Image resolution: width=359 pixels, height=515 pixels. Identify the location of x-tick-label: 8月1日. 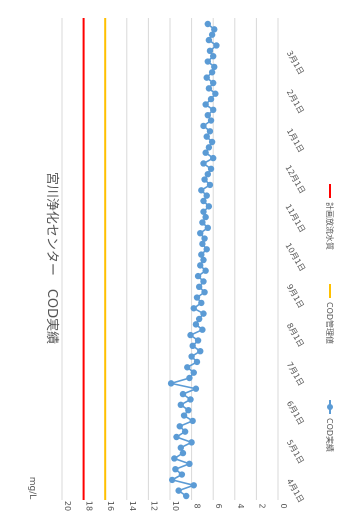
(295, 335).